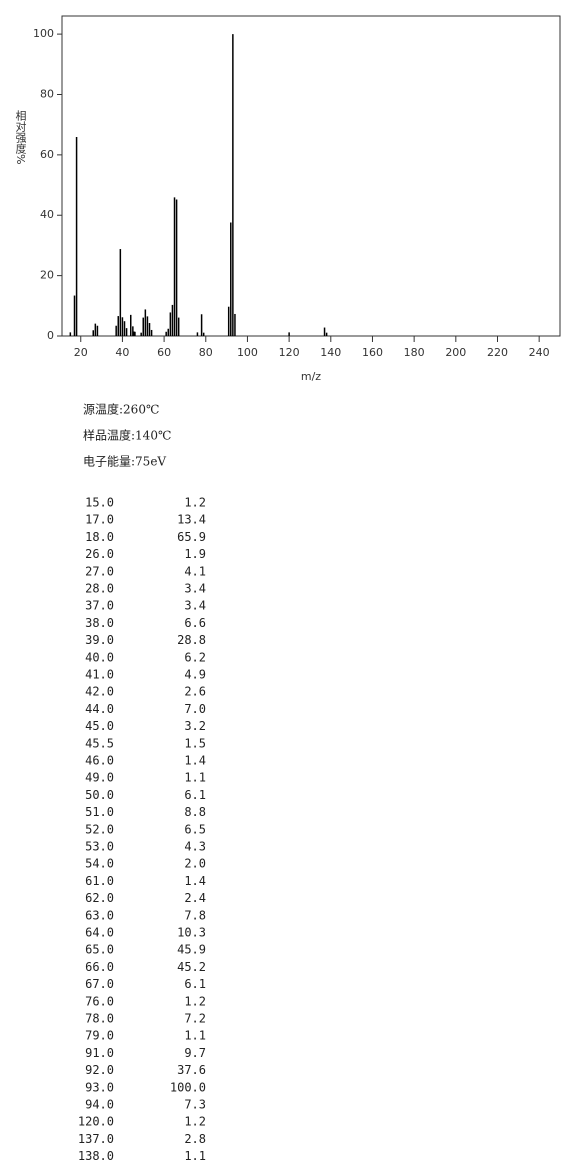 The height and width of the screenshot is (1167, 570). I want to click on mz-cell: 45.5, so click(99, 743).